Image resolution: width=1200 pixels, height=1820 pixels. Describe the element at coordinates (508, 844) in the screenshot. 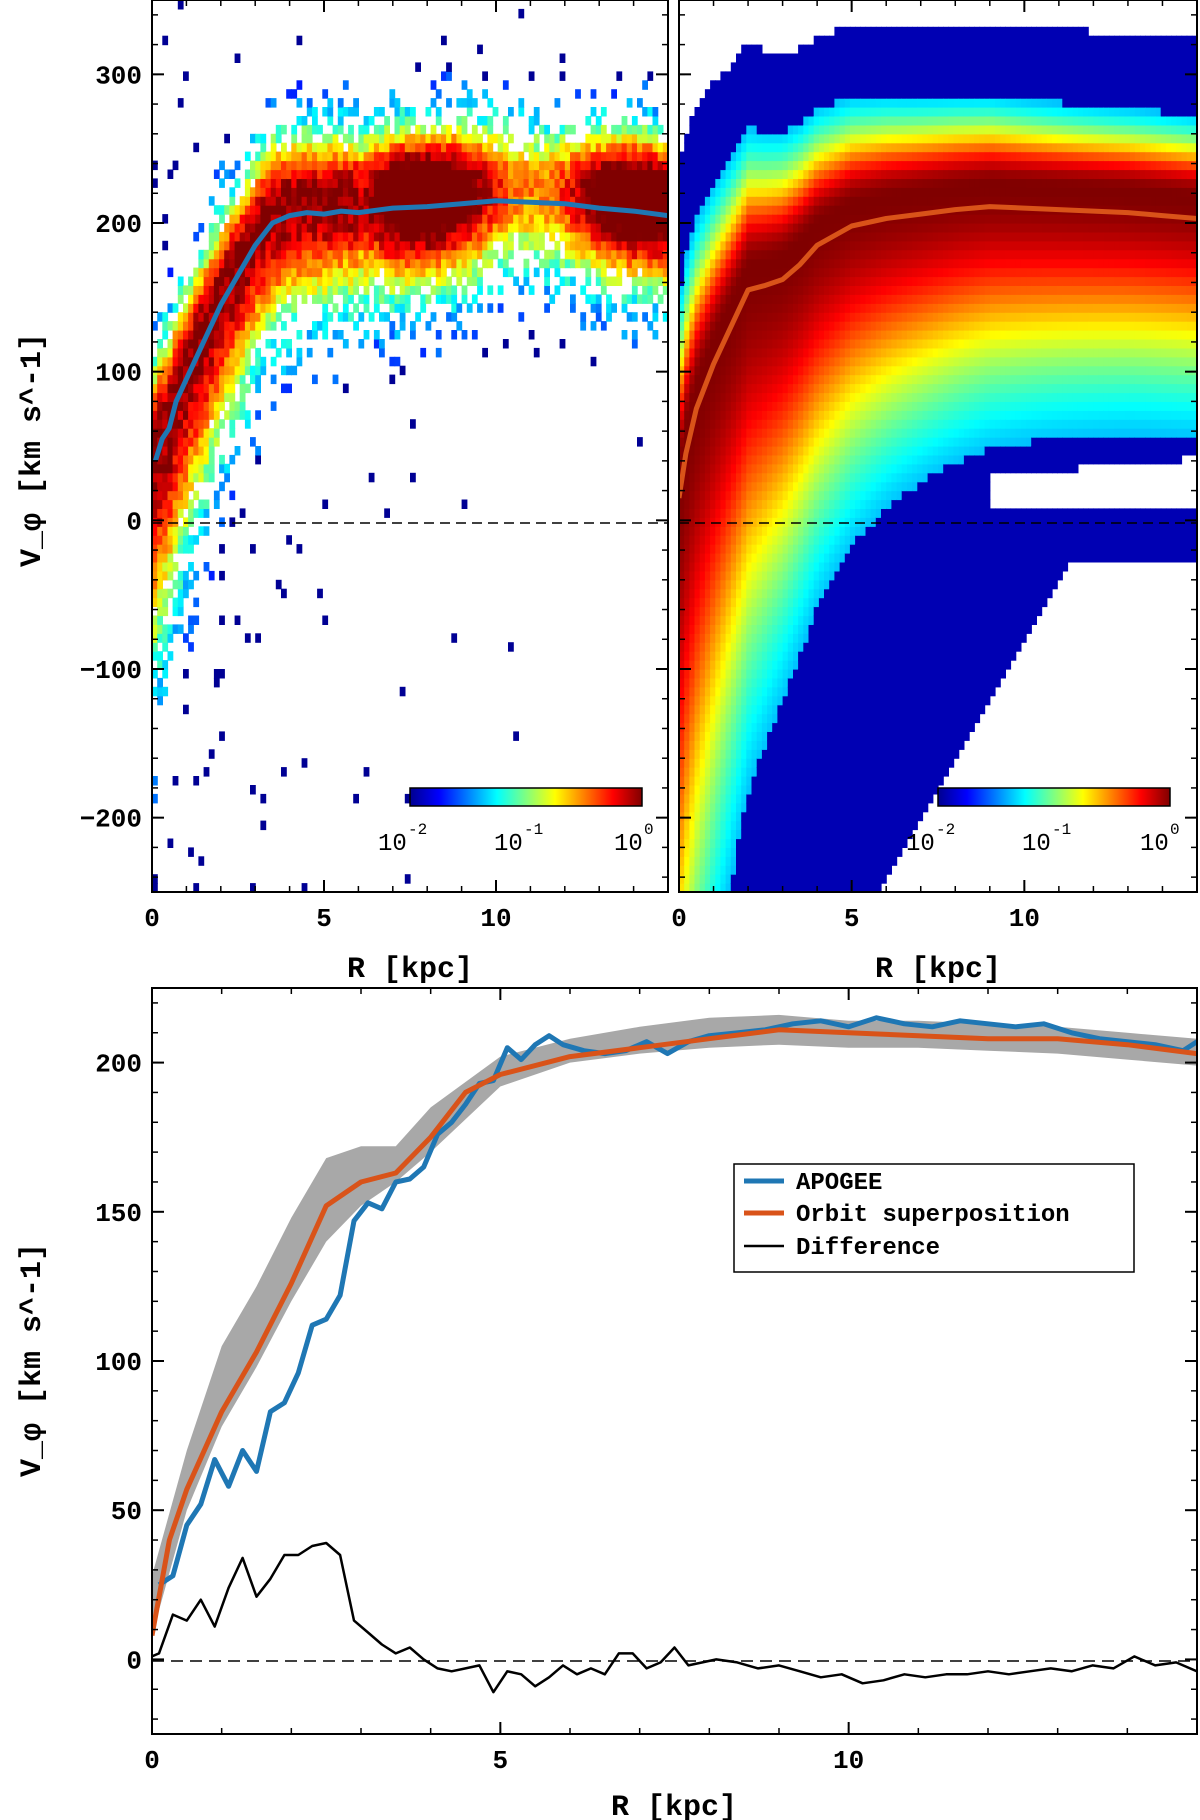

I see `colorbar-label: 10` at that location.